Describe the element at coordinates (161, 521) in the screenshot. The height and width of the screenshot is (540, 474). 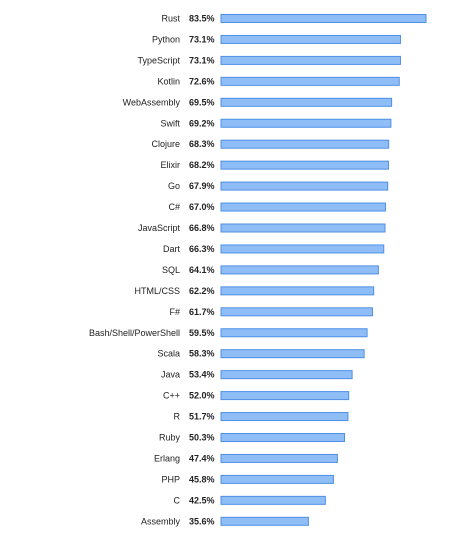
I see `category-label: Assembly` at that location.